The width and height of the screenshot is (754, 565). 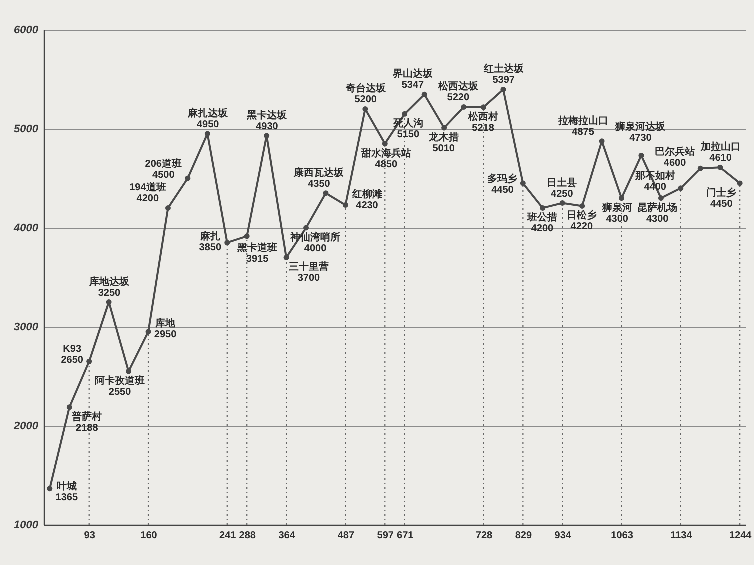 What do you see at coordinates (523, 536) in the screenshot?
I see `x-tick-label: 829` at bounding box center [523, 536].